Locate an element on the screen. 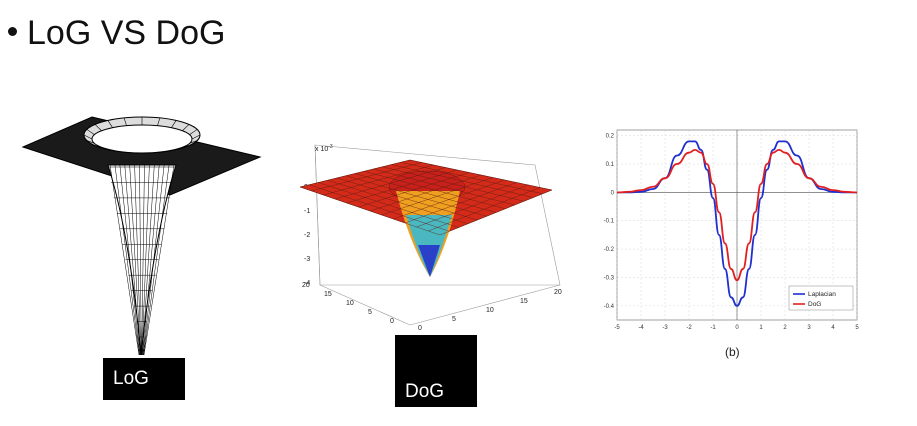 Image resolution: width=917 pixels, height=426 pixels. slide-title: LoG VS DoG is located at coordinates (116, 33).